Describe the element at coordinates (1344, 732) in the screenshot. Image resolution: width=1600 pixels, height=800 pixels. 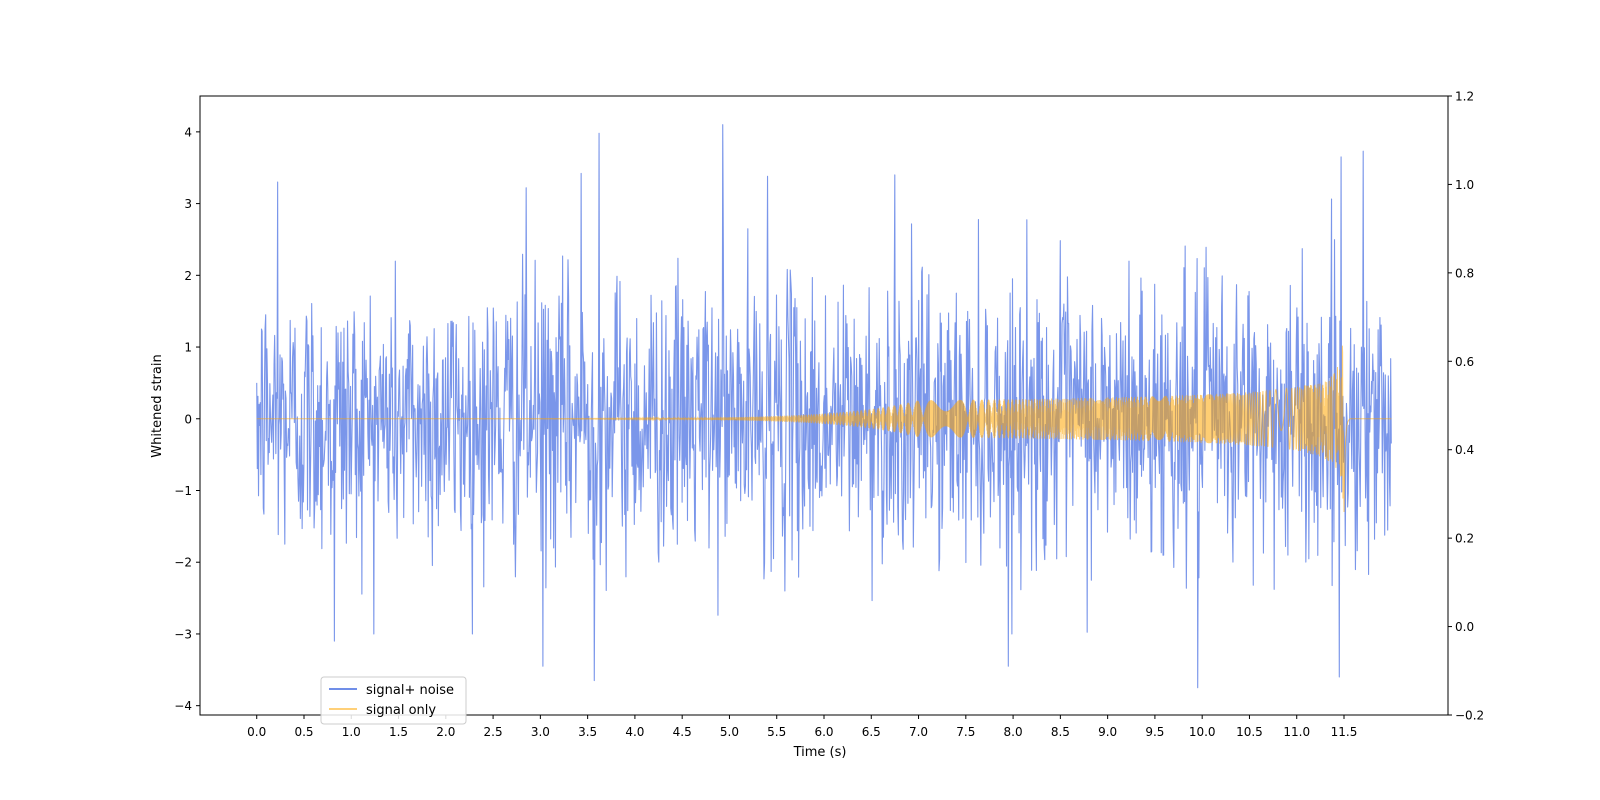
I see `x-tick-label: 11.5` at that location.